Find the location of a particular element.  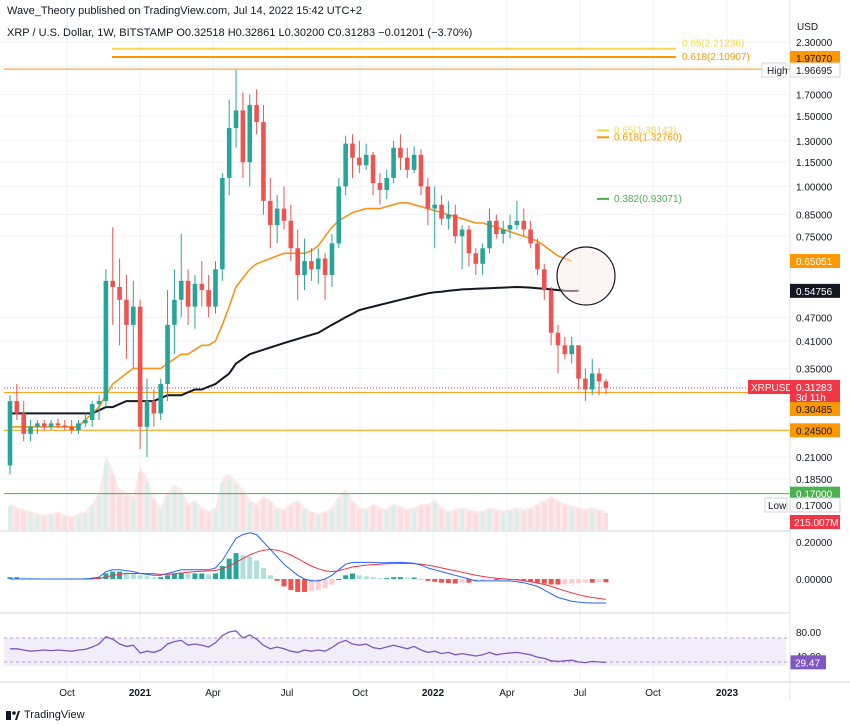

tradingview-logo: TradingView is located at coordinates (45, 715).